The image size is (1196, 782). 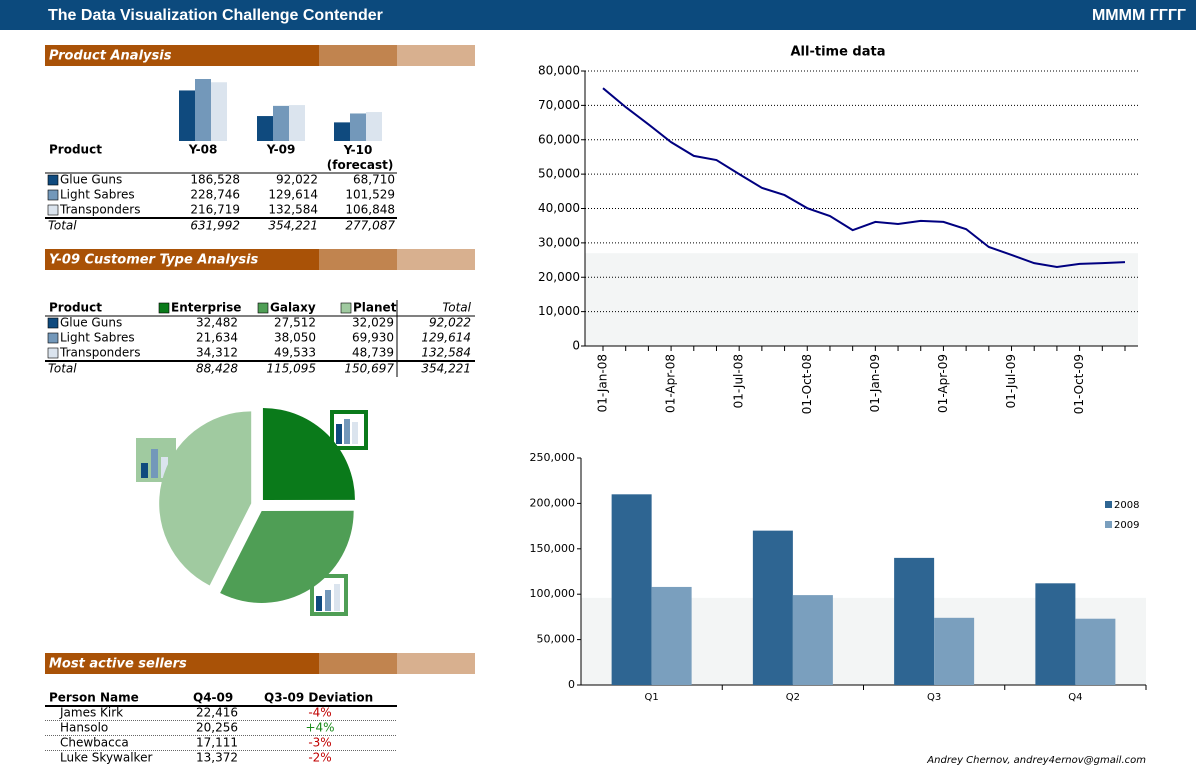 I want to click on cell: 20,256, so click(x=217, y=728).